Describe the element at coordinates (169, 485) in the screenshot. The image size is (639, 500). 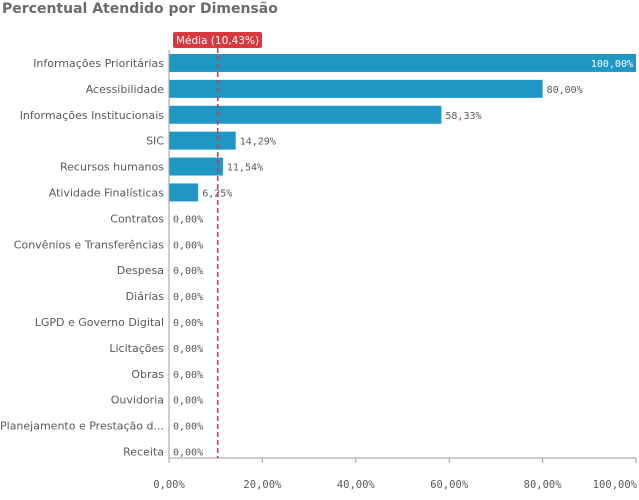
I see `x-tick-label: 0,00%` at that location.